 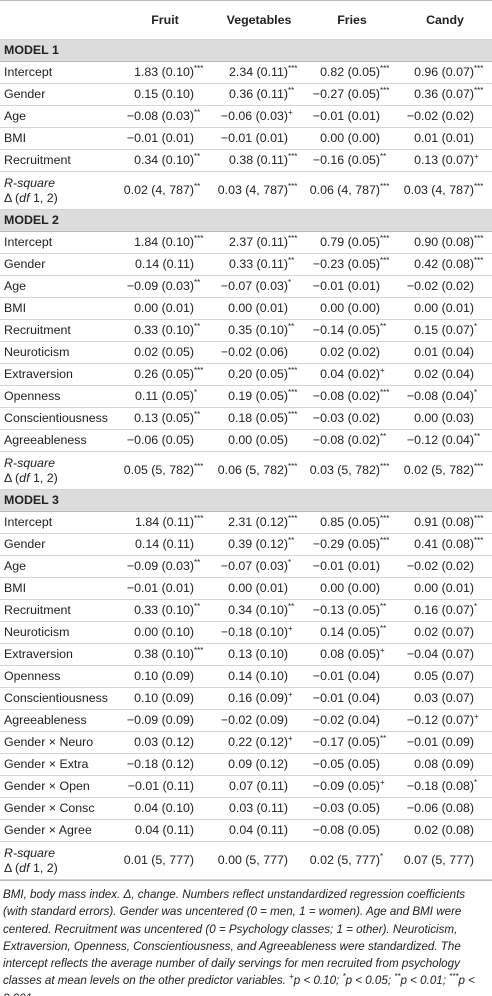 What do you see at coordinates (59, 522) in the screenshot?
I see `row-label: Intercept` at bounding box center [59, 522].